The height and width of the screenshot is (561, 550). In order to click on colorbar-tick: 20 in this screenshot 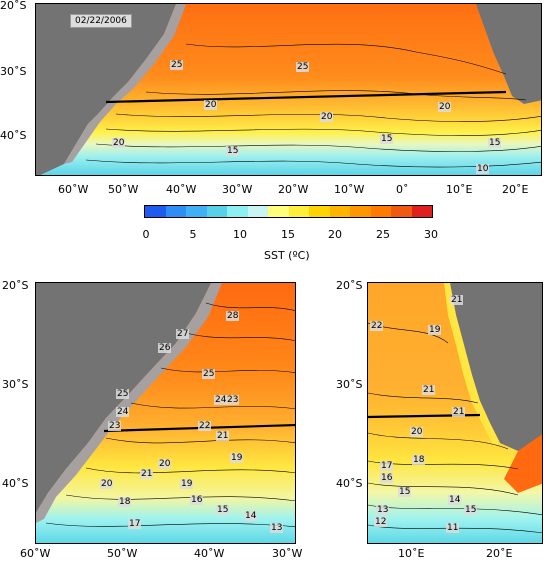, I will do `click(335, 234)`.